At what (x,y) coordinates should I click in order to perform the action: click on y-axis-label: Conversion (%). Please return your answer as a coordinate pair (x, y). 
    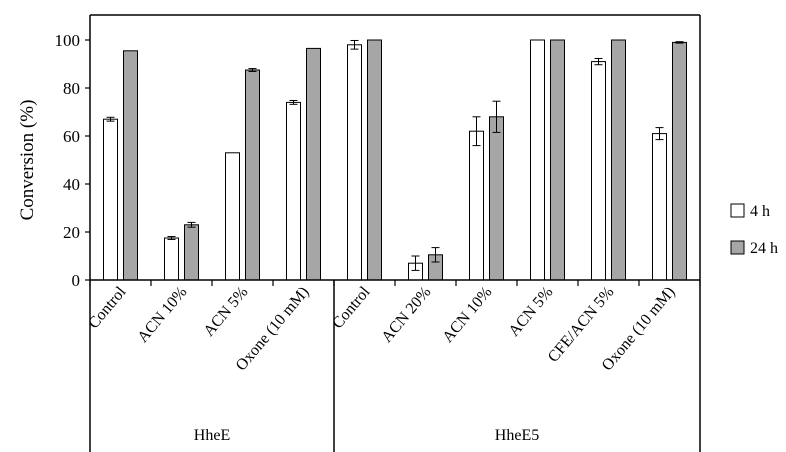
    Looking at the image, I should click on (27, 160).